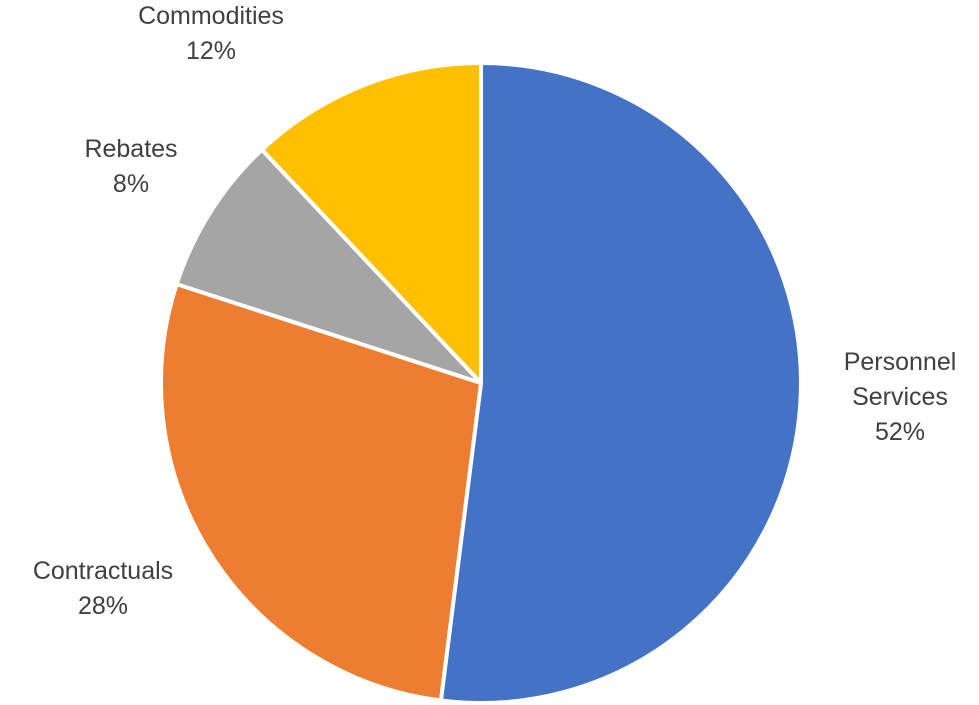  Describe the element at coordinates (103, 606) in the screenshot. I see `data-label-percent: 28%` at that location.